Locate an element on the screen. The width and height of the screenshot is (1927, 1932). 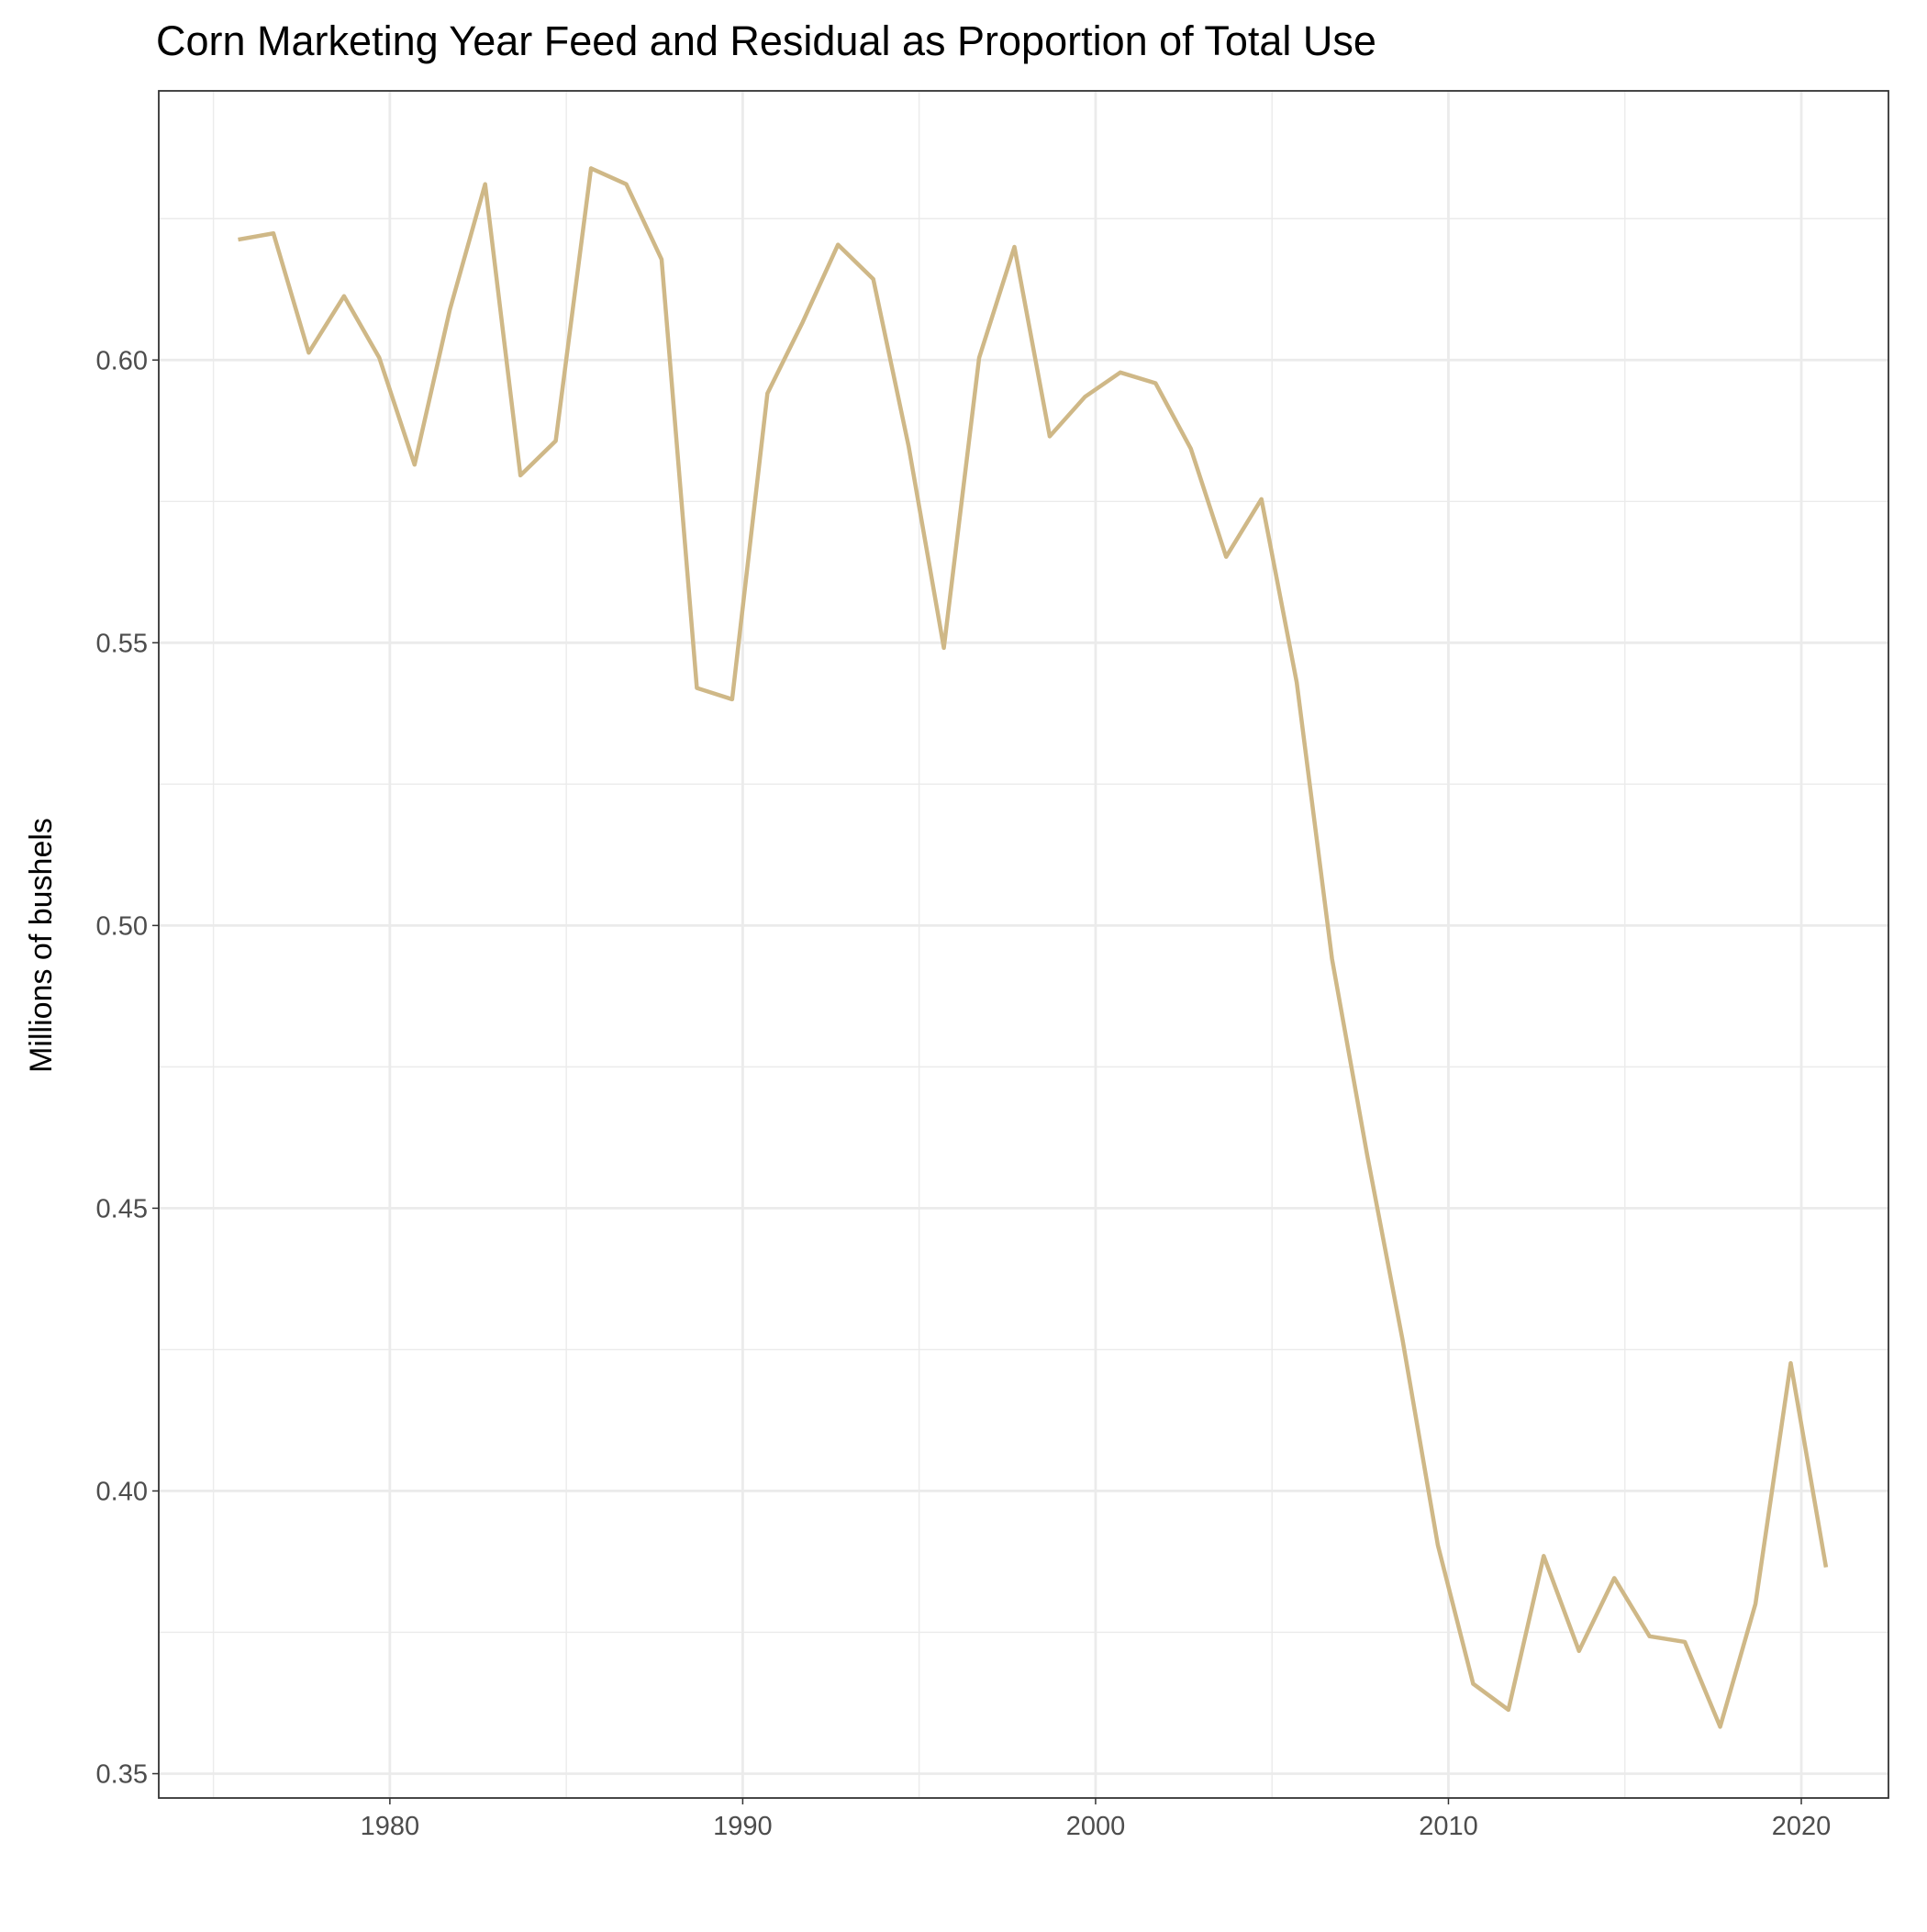
y-tick-label: 0.60 is located at coordinates (122, 360).